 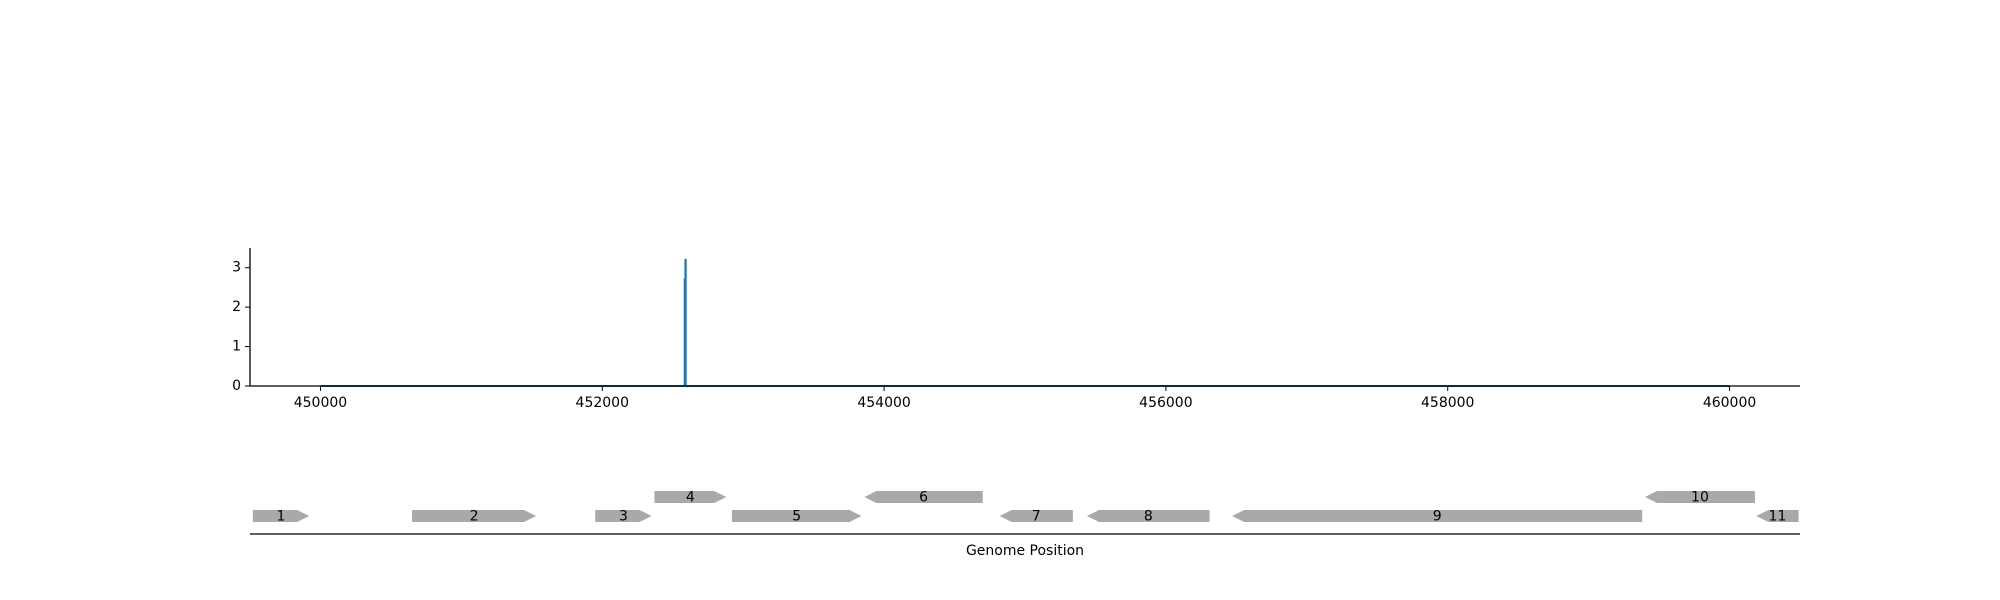 What do you see at coordinates (1447, 403) in the screenshot?
I see `x-tick-label: 458000` at bounding box center [1447, 403].